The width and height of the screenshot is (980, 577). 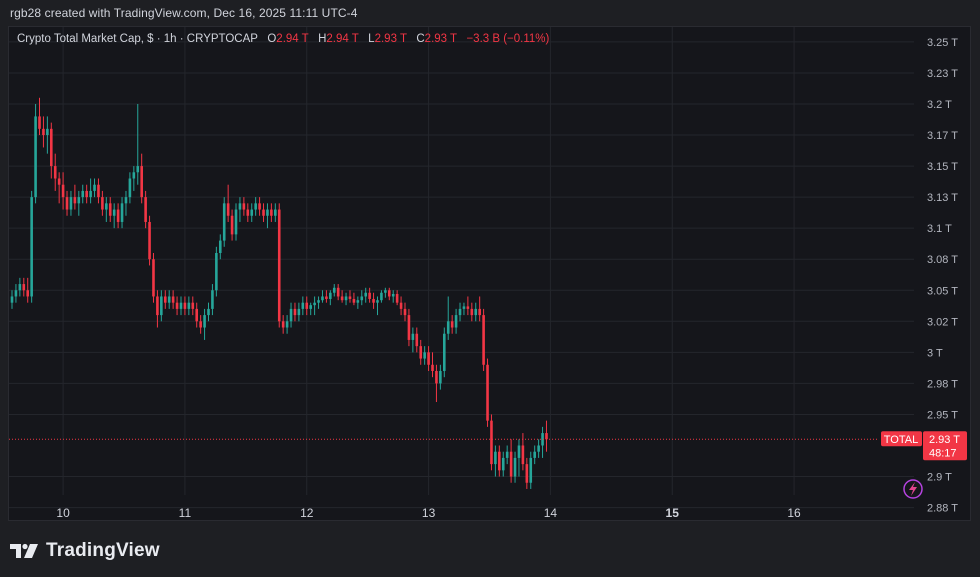 I want to click on y-tick-label: 3.15 T, so click(x=942, y=167).